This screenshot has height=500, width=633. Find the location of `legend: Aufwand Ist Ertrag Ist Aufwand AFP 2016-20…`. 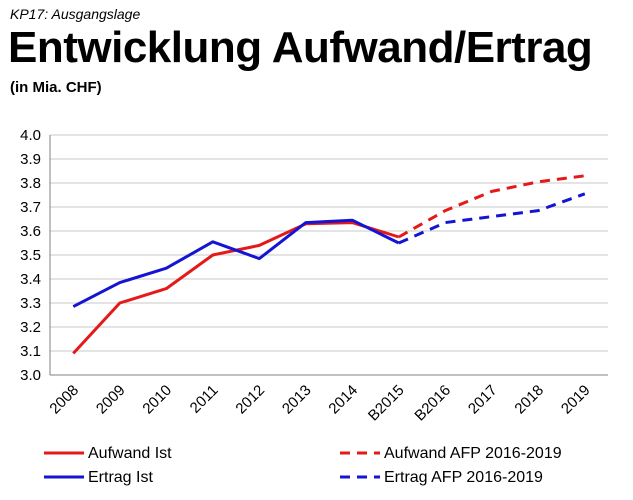

legend: Aufwand Ist Ertrag Ist Aufwand AFP 2016-20… is located at coordinates (303, 465).